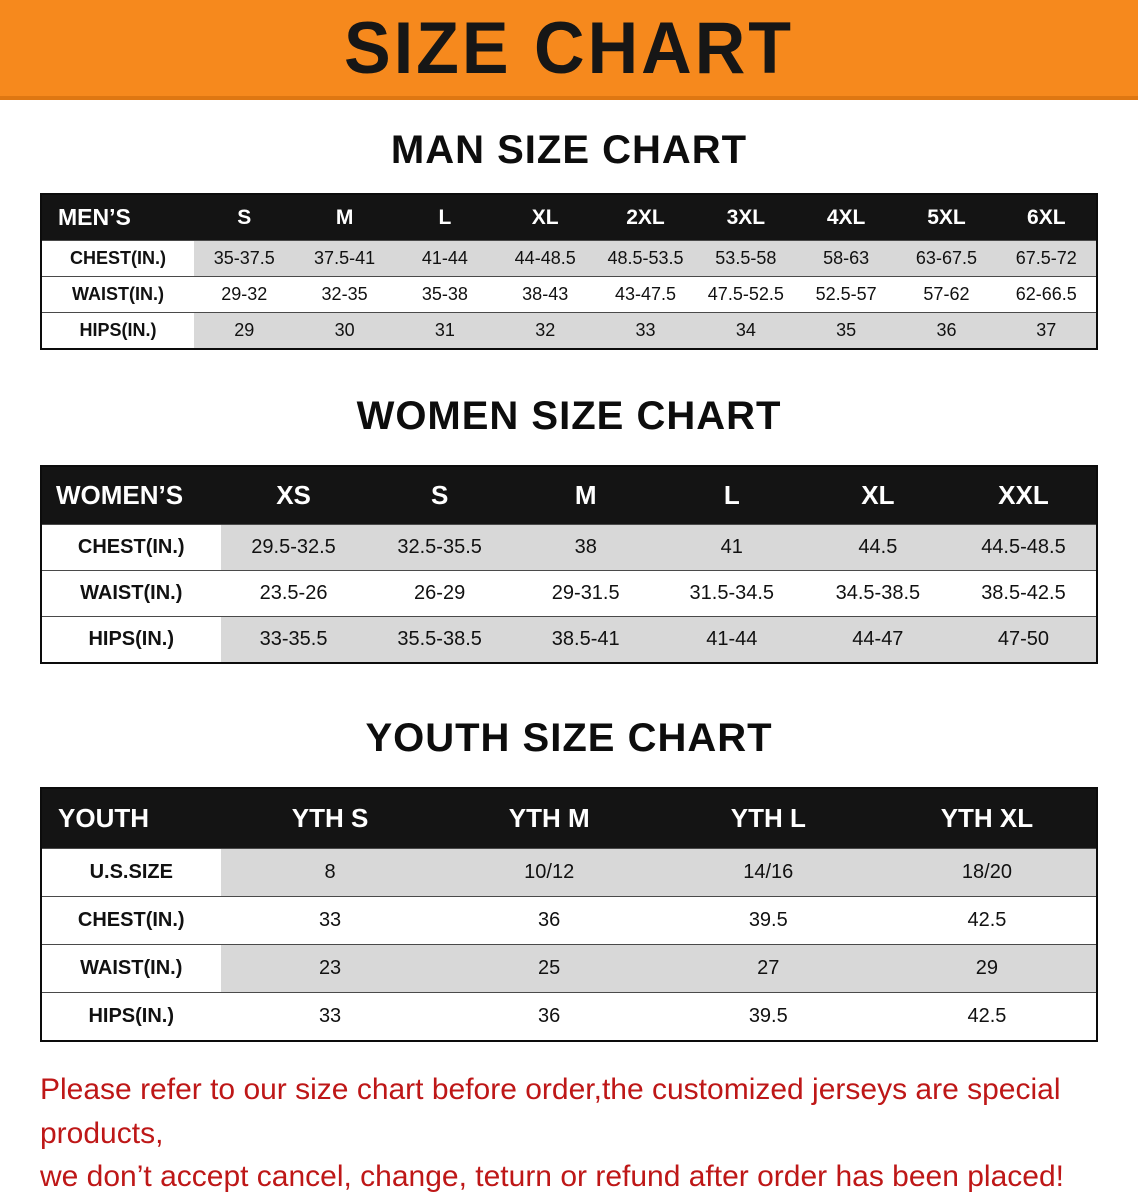 This screenshot has height=1199, width=1138. I want to click on size-value: 35-37.5, so click(244, 258).